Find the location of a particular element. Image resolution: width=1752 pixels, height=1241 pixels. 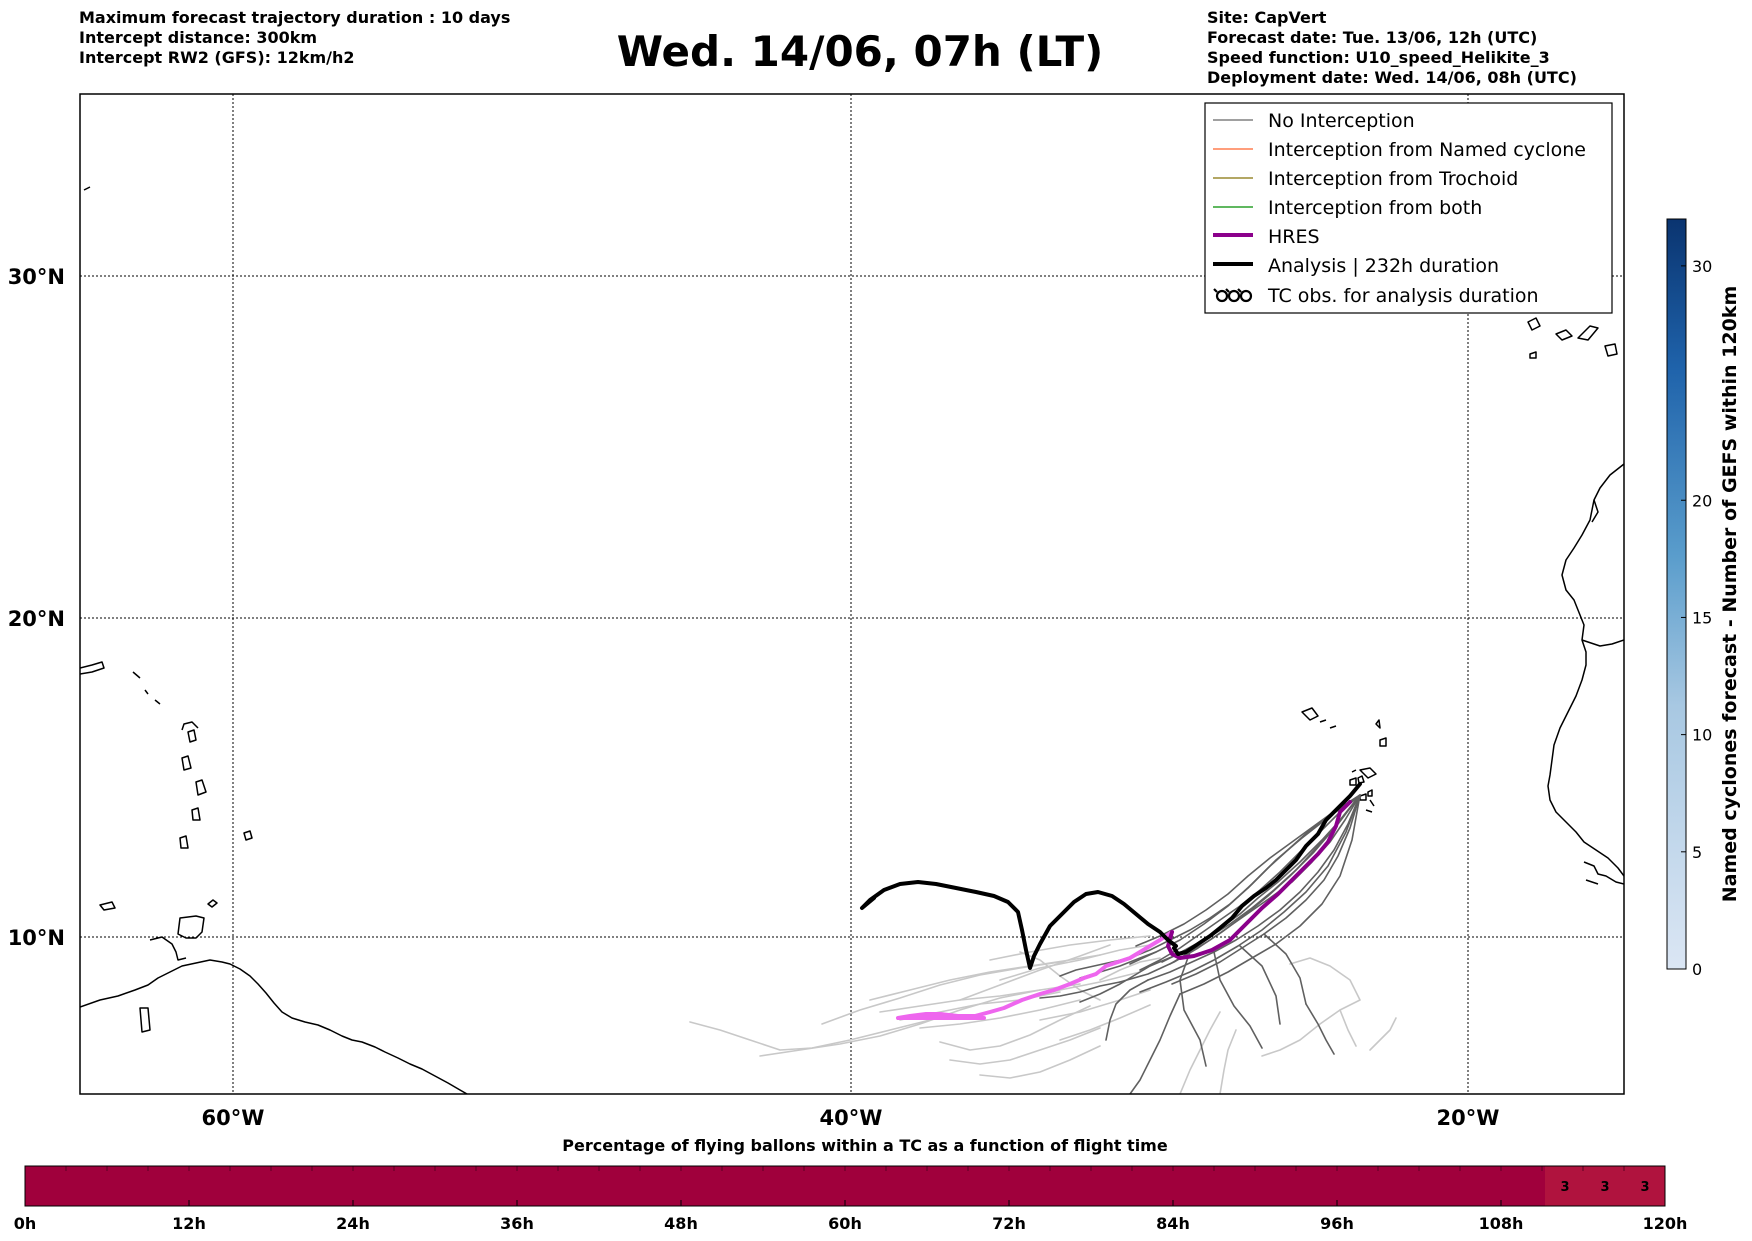

senegal-coast is located at coordinates (1602, 643).